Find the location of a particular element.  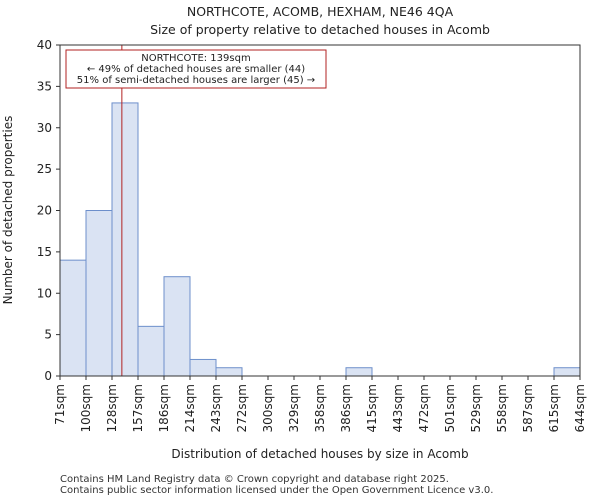

x-tick-label: 157sqm is located at coordinates (138, 408).